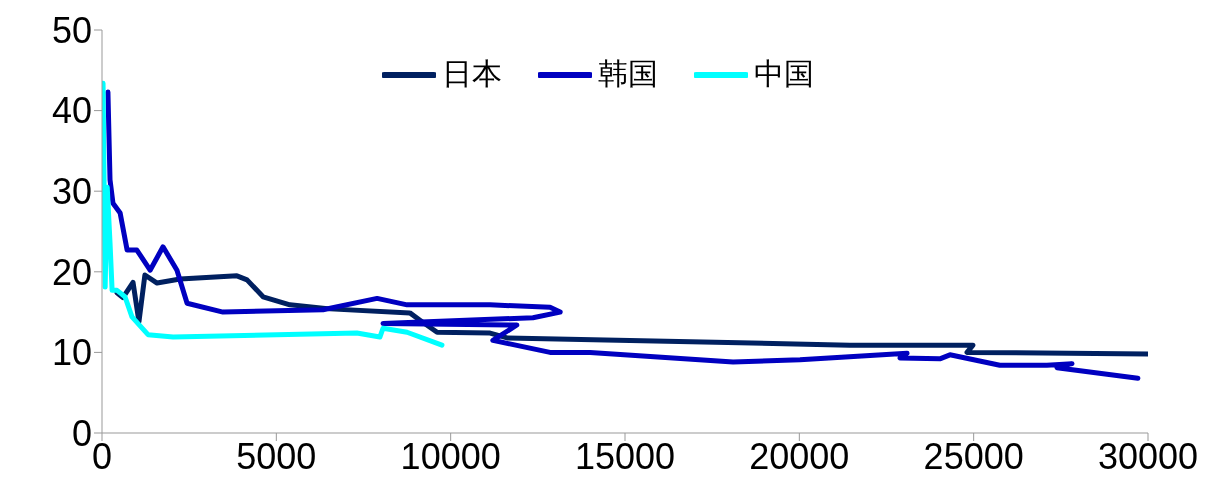 Image resolution: width=1211 pixels, height=504 pixels. What do you see at coordinates (450, 456) in the screenshot?
I see `x-tick-label: 10000` at bounding box center [450, 456].